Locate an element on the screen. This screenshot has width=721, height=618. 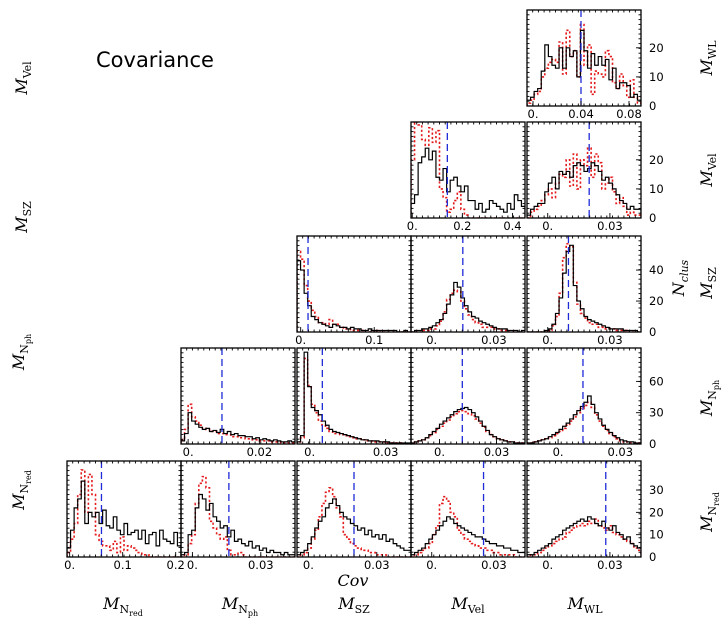
y-tick-label: 40 is located at coordinates (656, 270).